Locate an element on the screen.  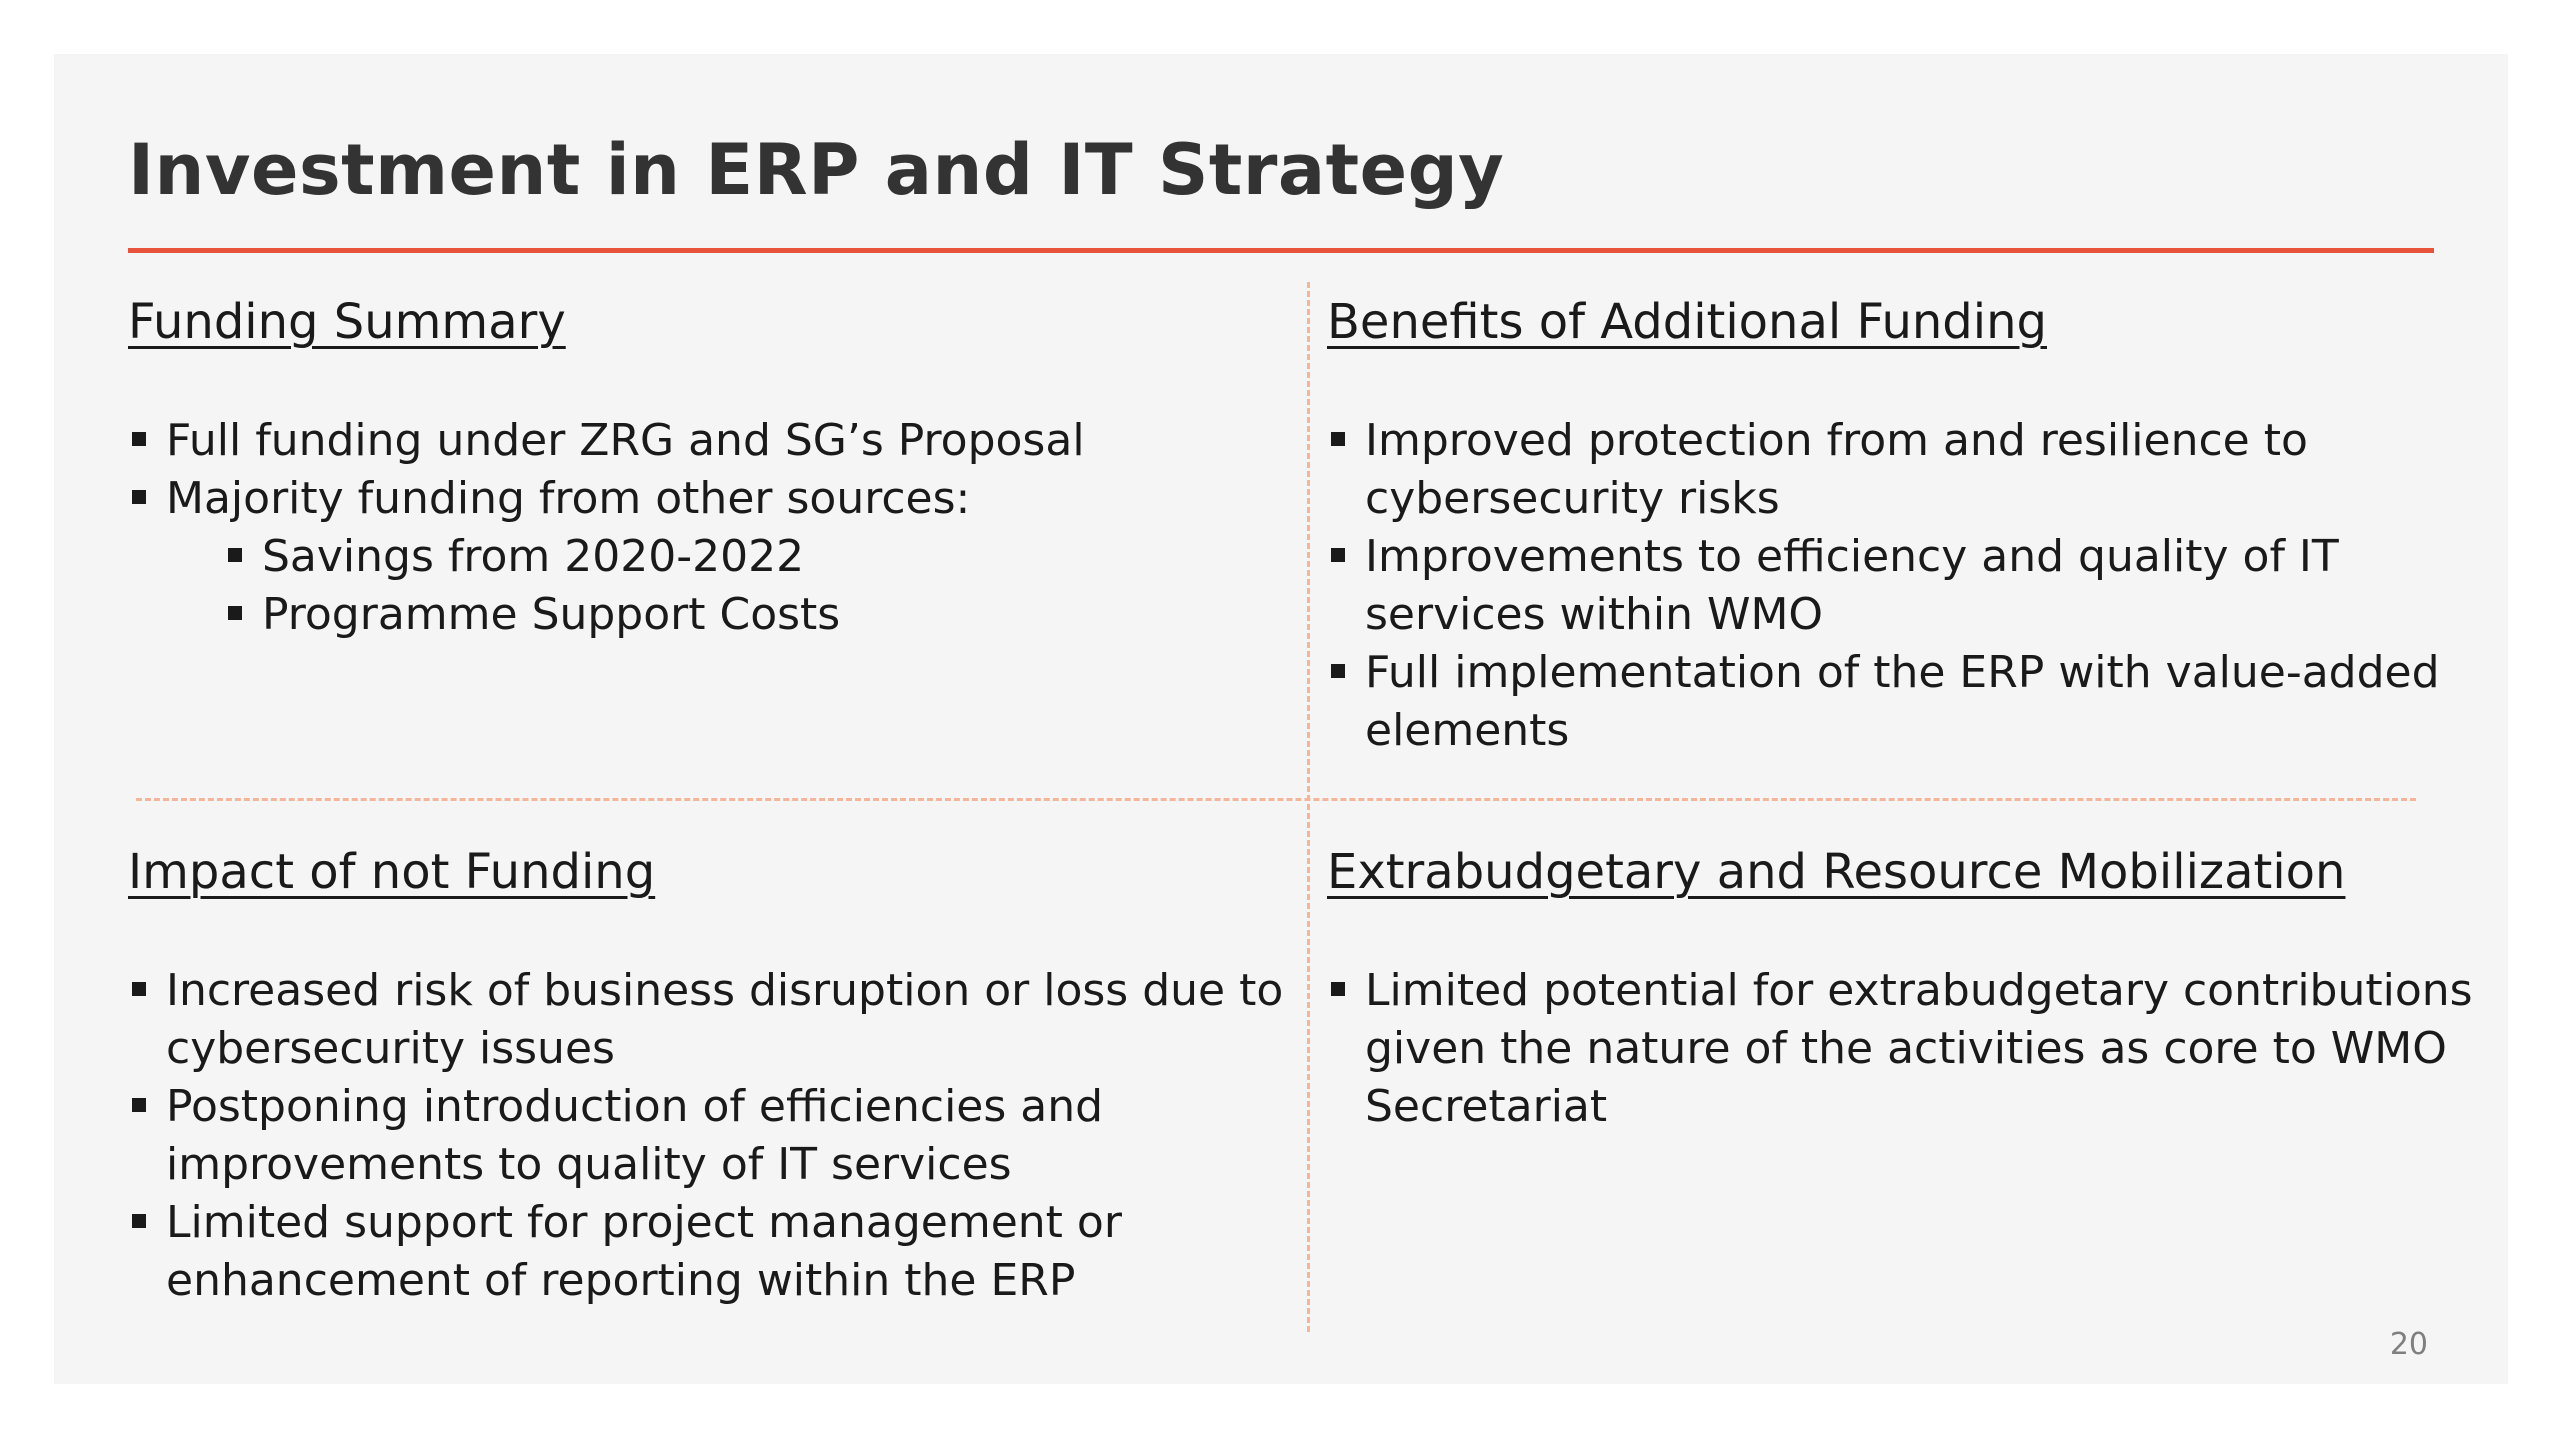
benefits-heading: Benefits of Additional Funding is located at coordinates (1687, 322).